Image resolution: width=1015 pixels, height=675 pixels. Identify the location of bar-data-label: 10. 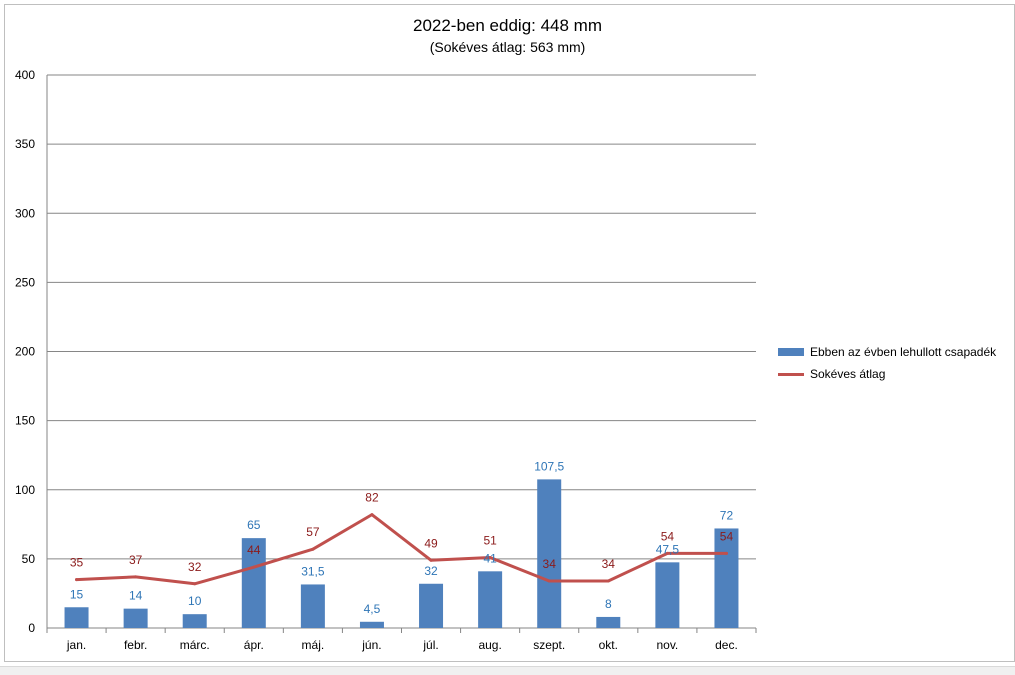
(195, 601).